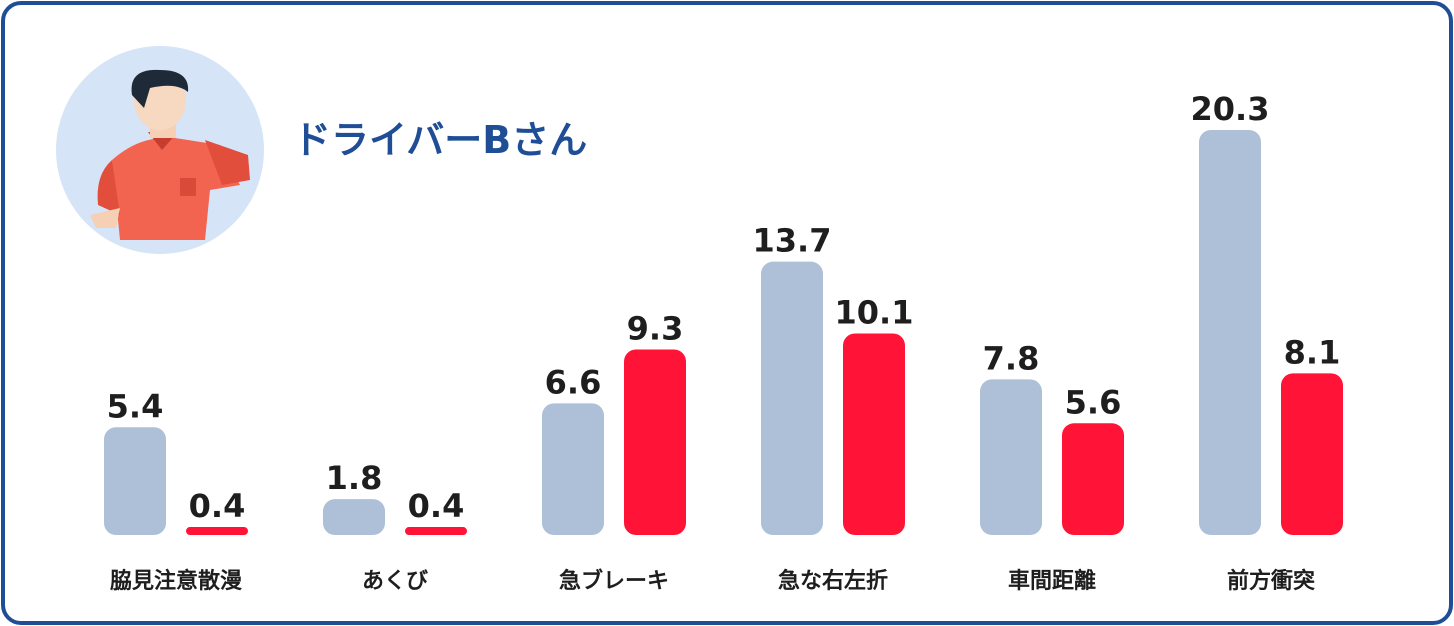 This screenshot has height=626, width=1454. I want to click on x-tick-label: 車間距離, so click(1052, 581).